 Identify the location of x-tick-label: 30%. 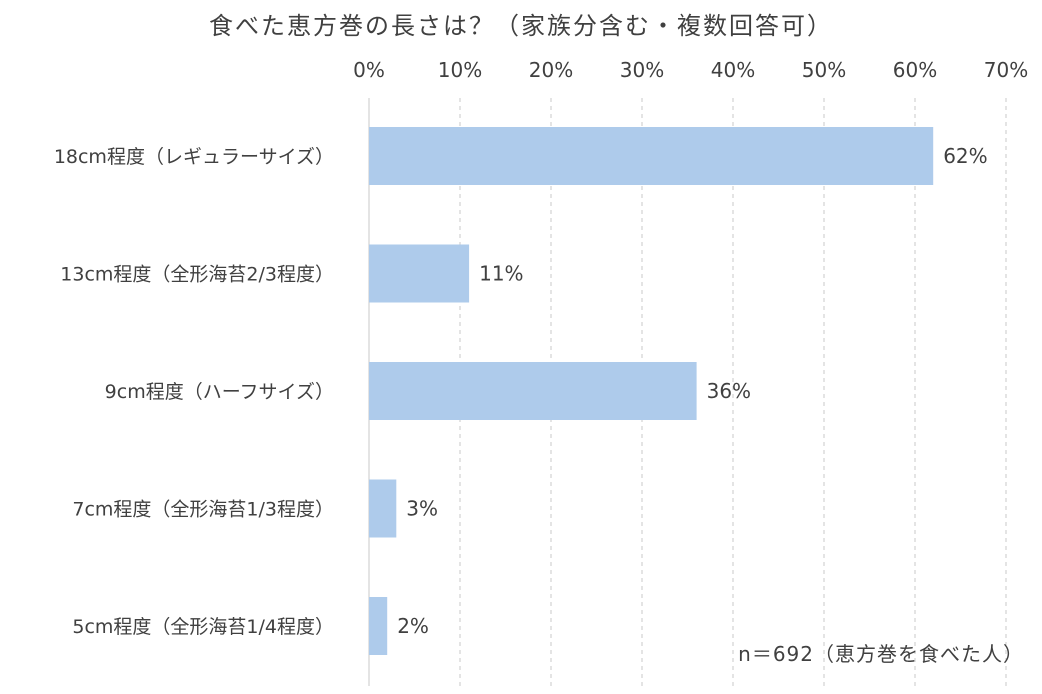
(642, 70).